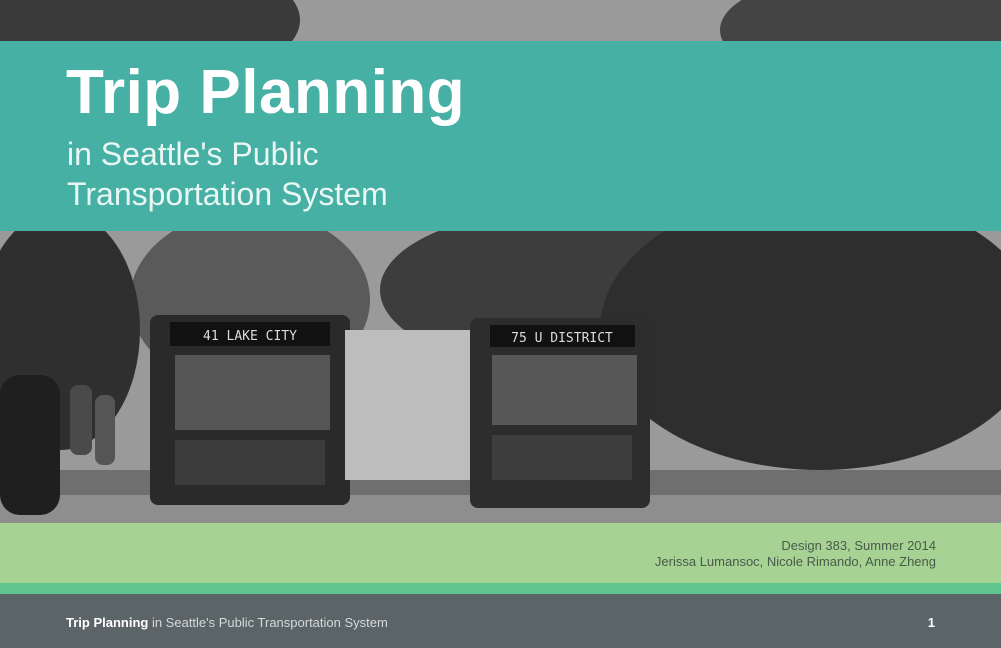 The width and height of the screenshot is (1001, 648). I want to click on page-number: 1, so click(931, 622).